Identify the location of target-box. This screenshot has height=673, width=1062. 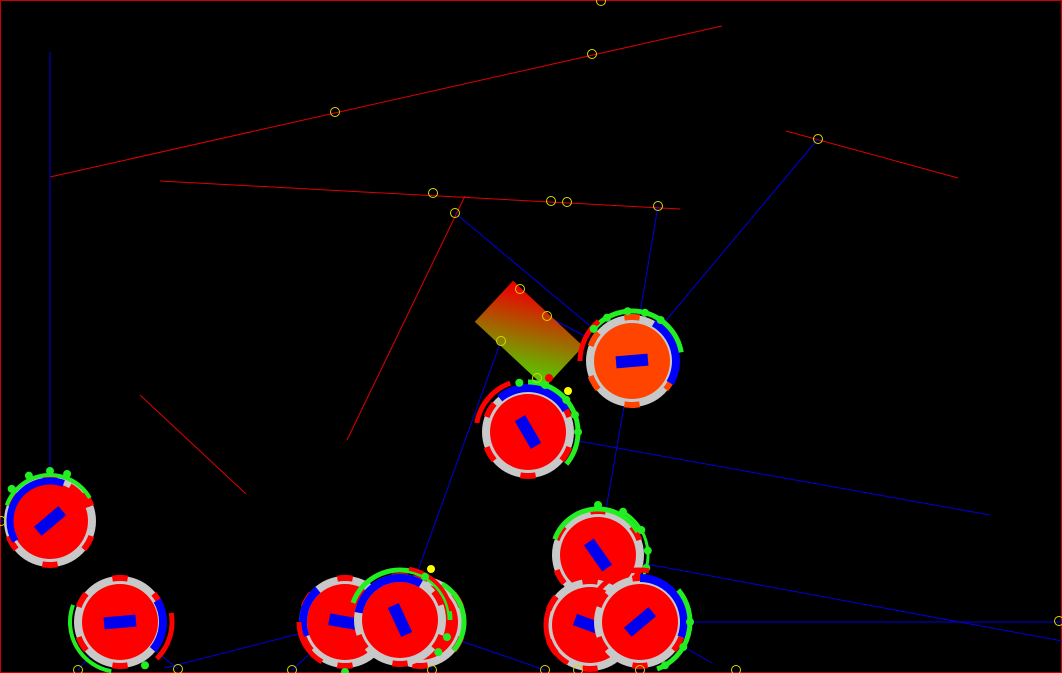
(529, 334).